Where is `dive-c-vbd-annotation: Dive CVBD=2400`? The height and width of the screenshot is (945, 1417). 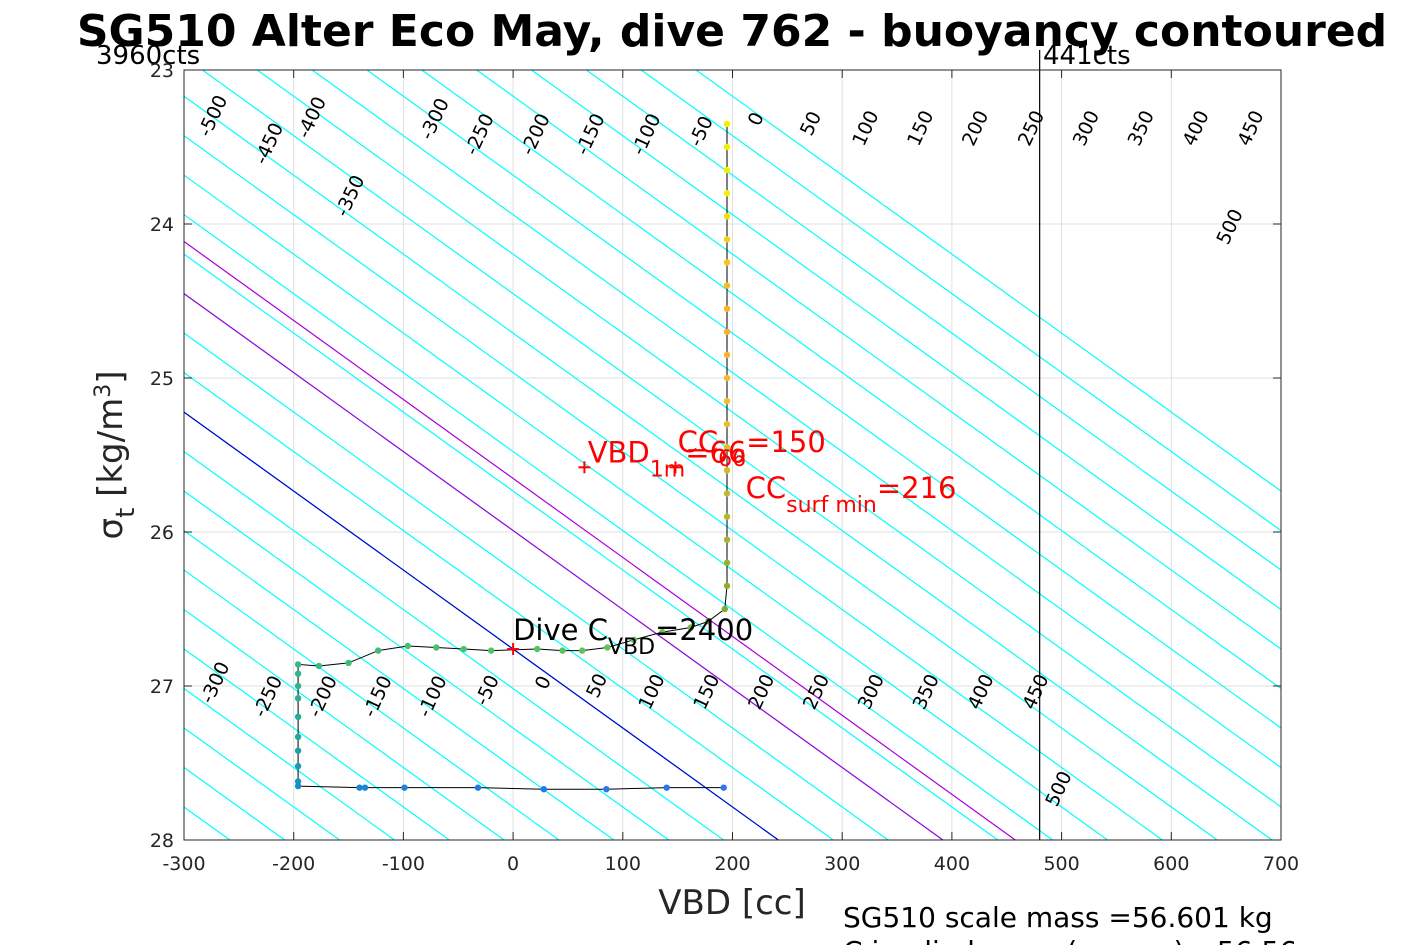 dive-c-vbd-annotation: Dive CVBD=2400 is located at coordinates (633, 636).